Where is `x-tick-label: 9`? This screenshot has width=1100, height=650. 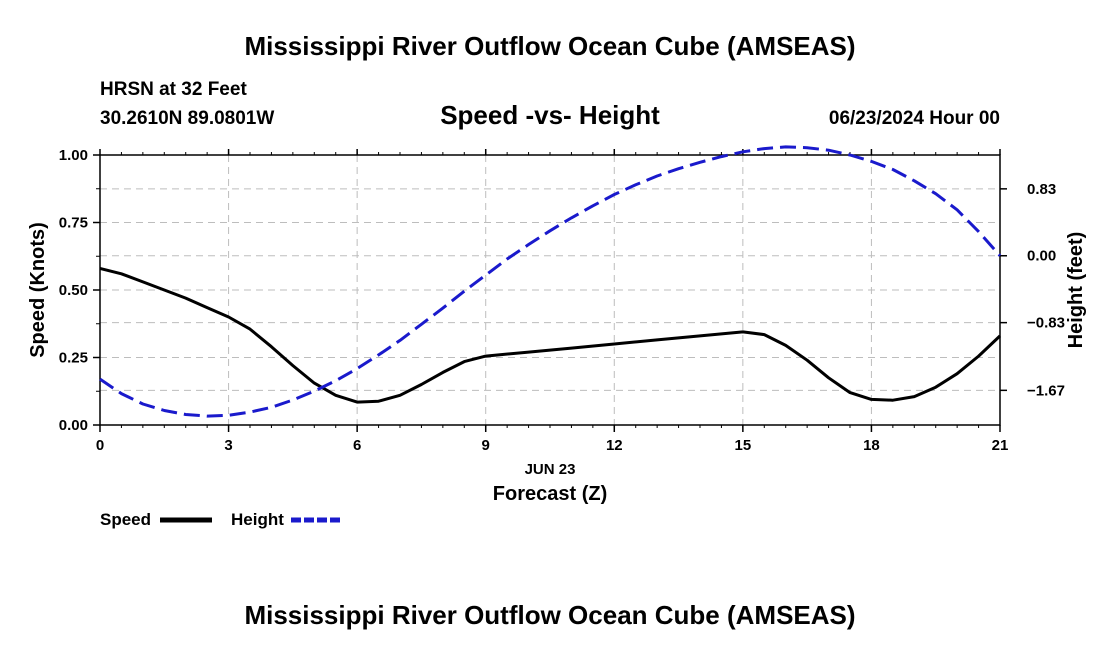
x-tick-label: 9 is located at coordinates (486, 445).